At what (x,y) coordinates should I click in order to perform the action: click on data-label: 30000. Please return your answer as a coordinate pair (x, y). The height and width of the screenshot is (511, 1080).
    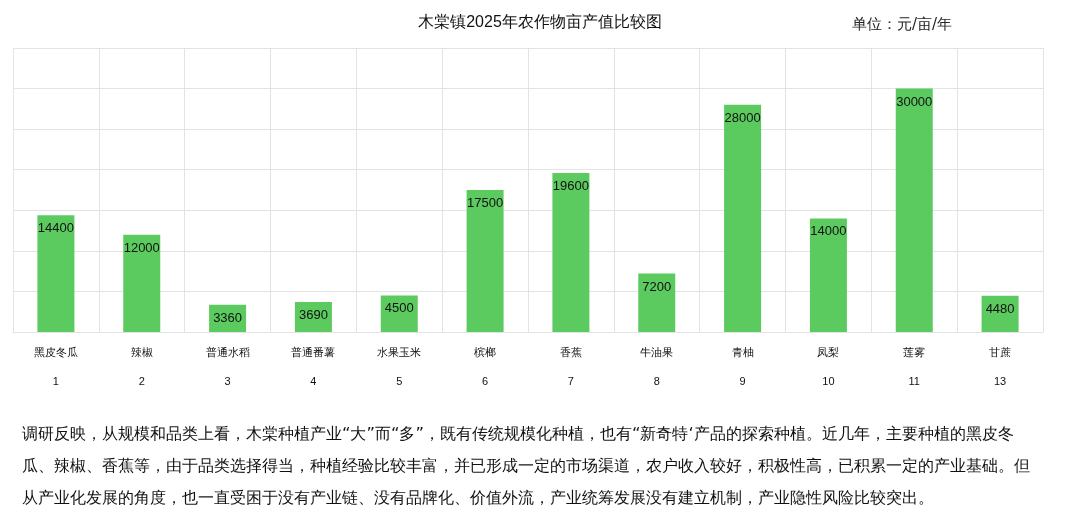
    Looking at the image, I should click on (914, 101).